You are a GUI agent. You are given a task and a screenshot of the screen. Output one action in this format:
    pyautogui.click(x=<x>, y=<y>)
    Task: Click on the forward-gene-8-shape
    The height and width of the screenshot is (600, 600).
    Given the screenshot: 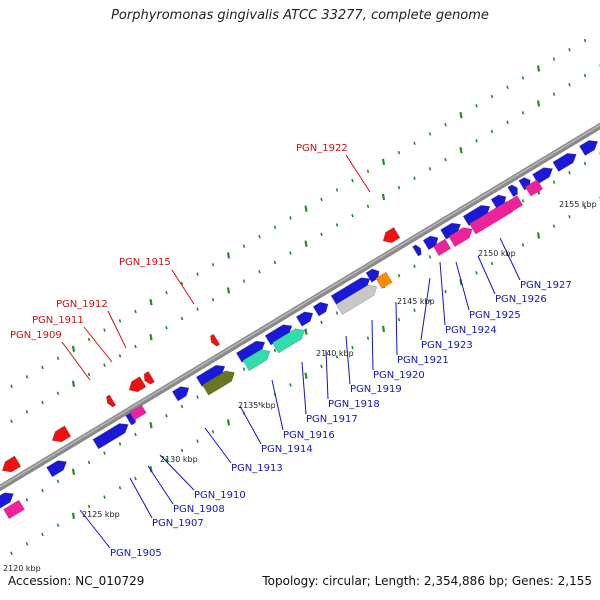 What is the action you would take?
    pyautogui.click(x=304, y=319)
    